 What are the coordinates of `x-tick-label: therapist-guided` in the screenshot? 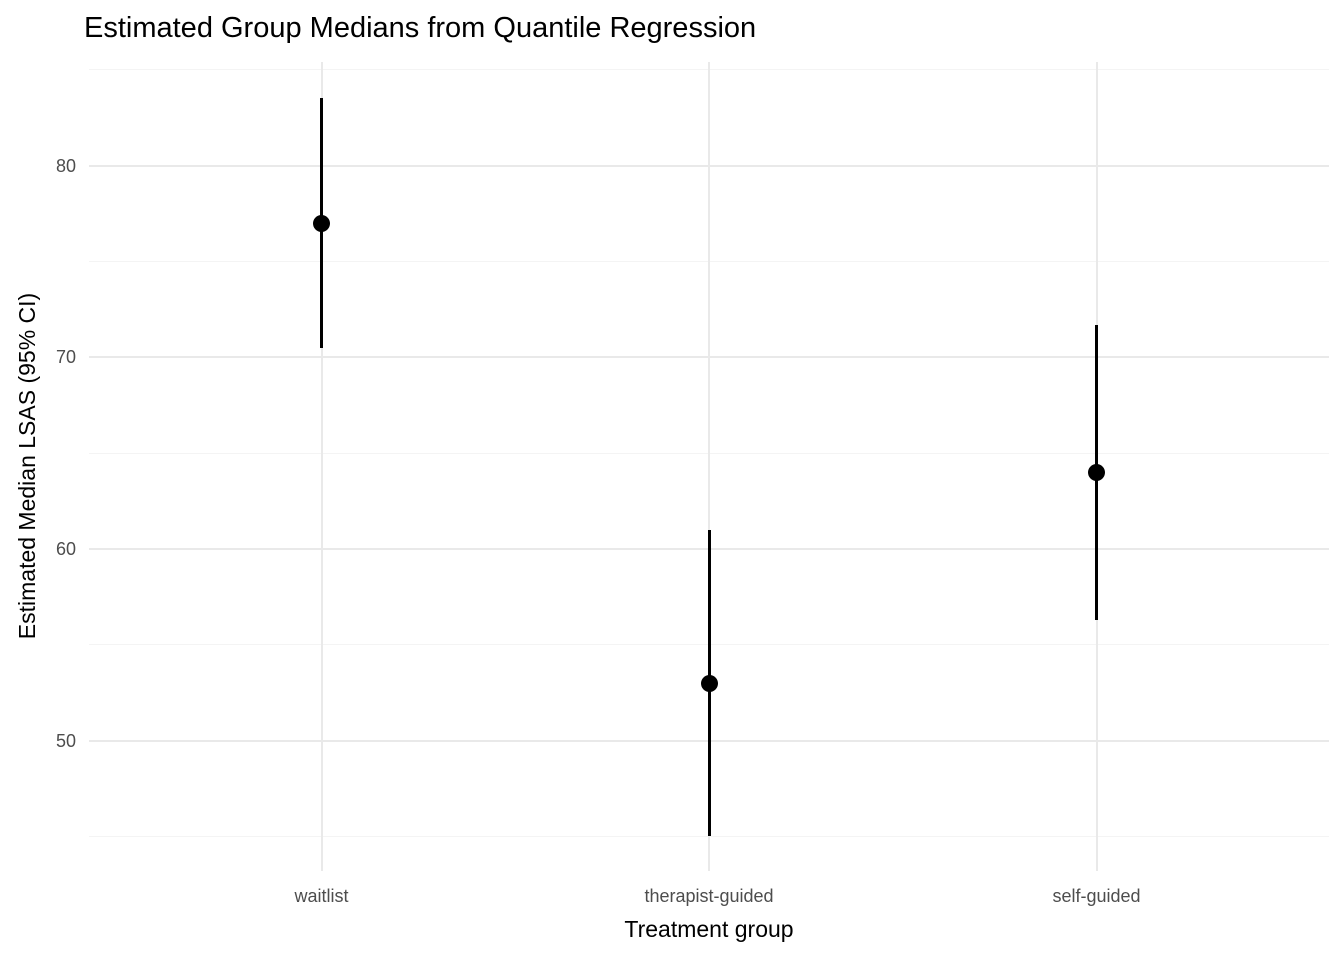 It's located at (709, 896).